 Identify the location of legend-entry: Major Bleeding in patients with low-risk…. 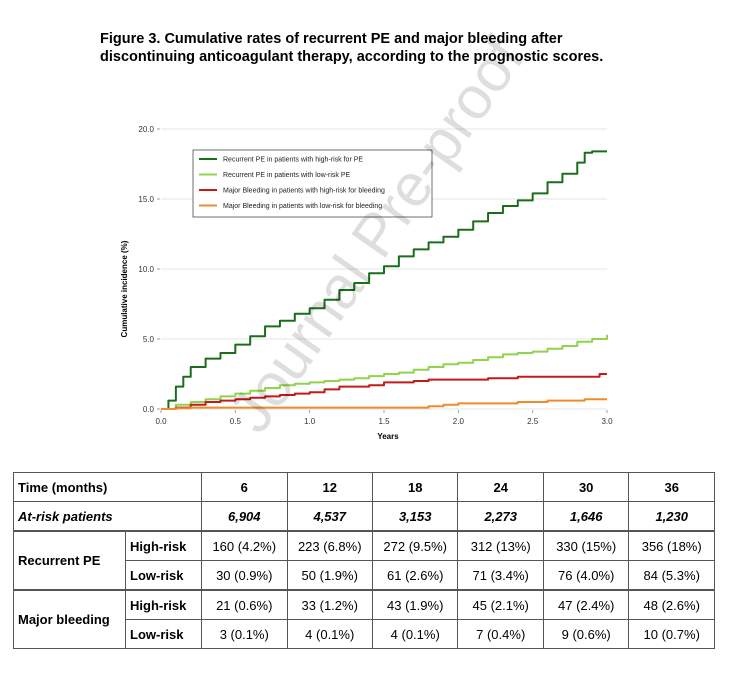
(302, 206).